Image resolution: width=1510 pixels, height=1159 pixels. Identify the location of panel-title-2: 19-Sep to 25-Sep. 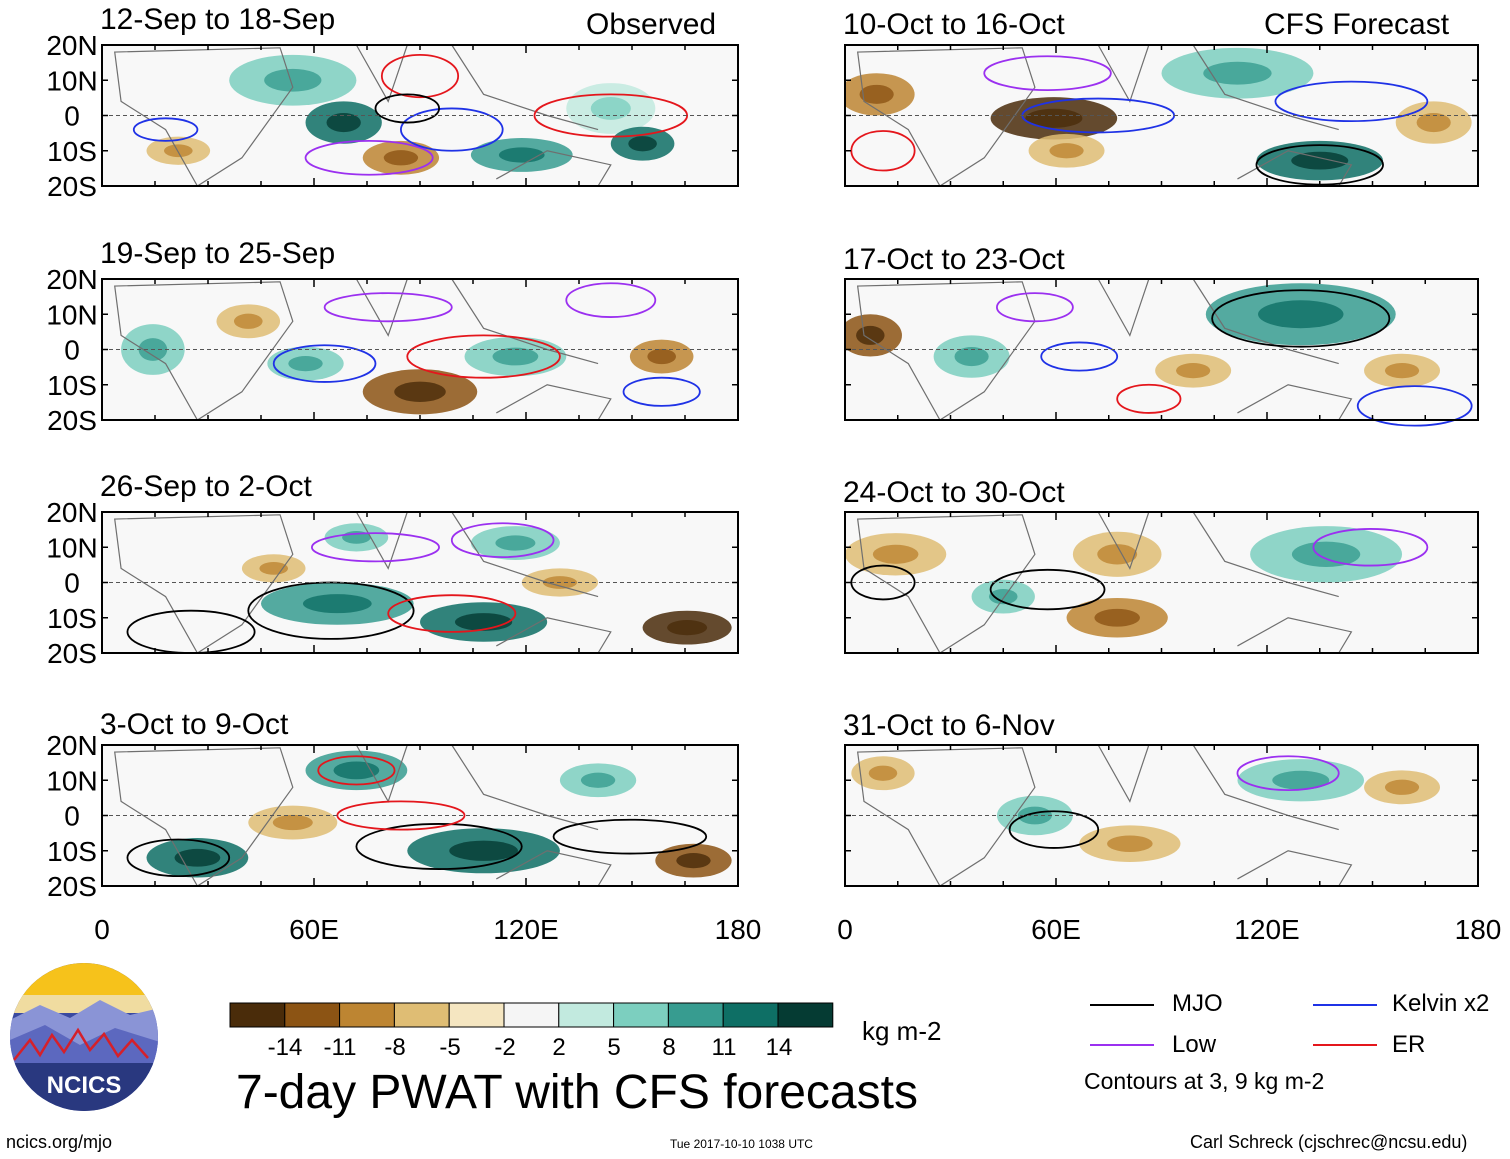
(218, 253).